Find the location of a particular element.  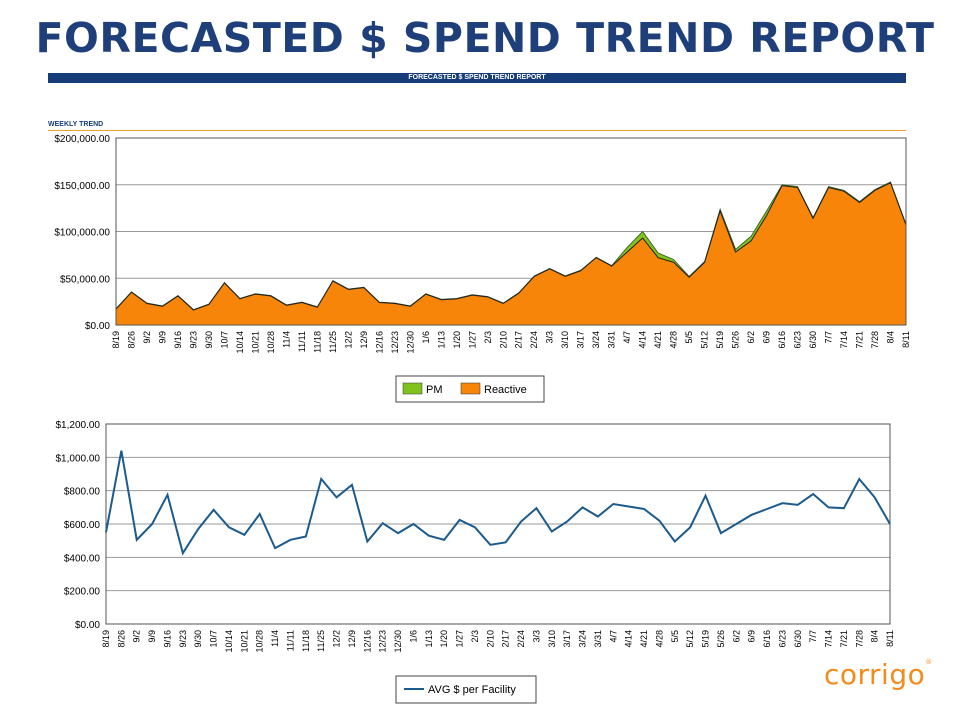

chart1-x-tick-label: 3/31 is located at coordinates (612, 340).